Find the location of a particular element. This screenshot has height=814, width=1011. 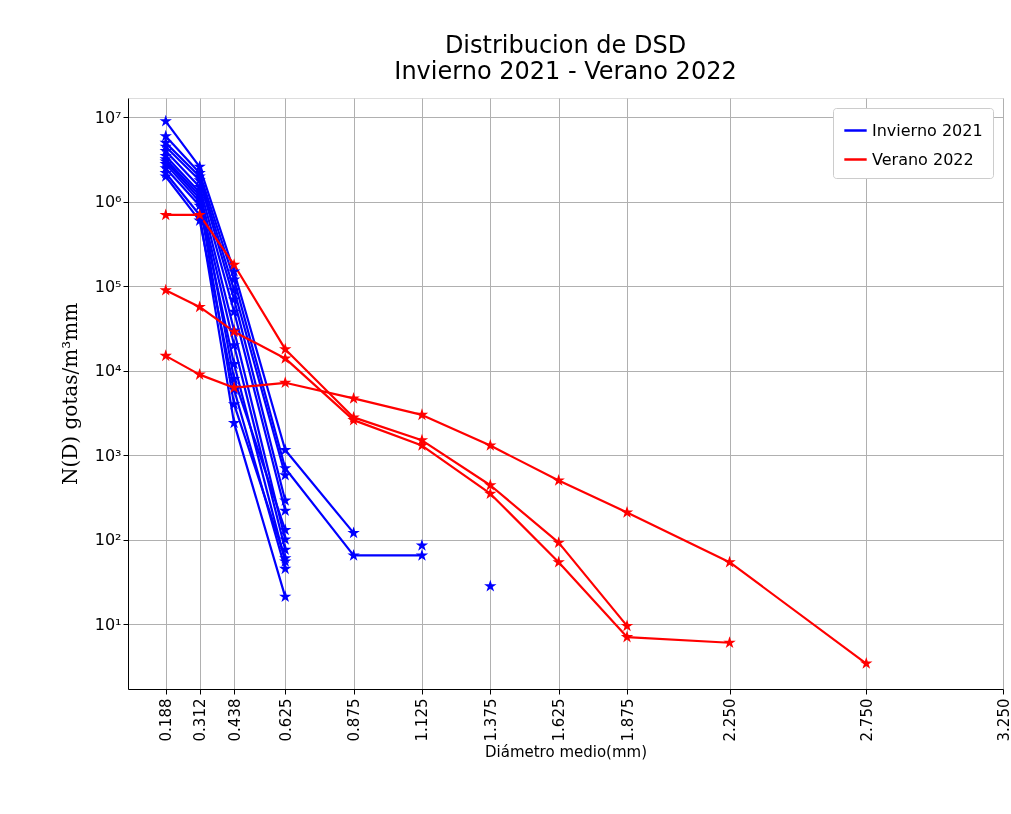

x-tick-label: 0.312 is located at coordinates (200, 720).